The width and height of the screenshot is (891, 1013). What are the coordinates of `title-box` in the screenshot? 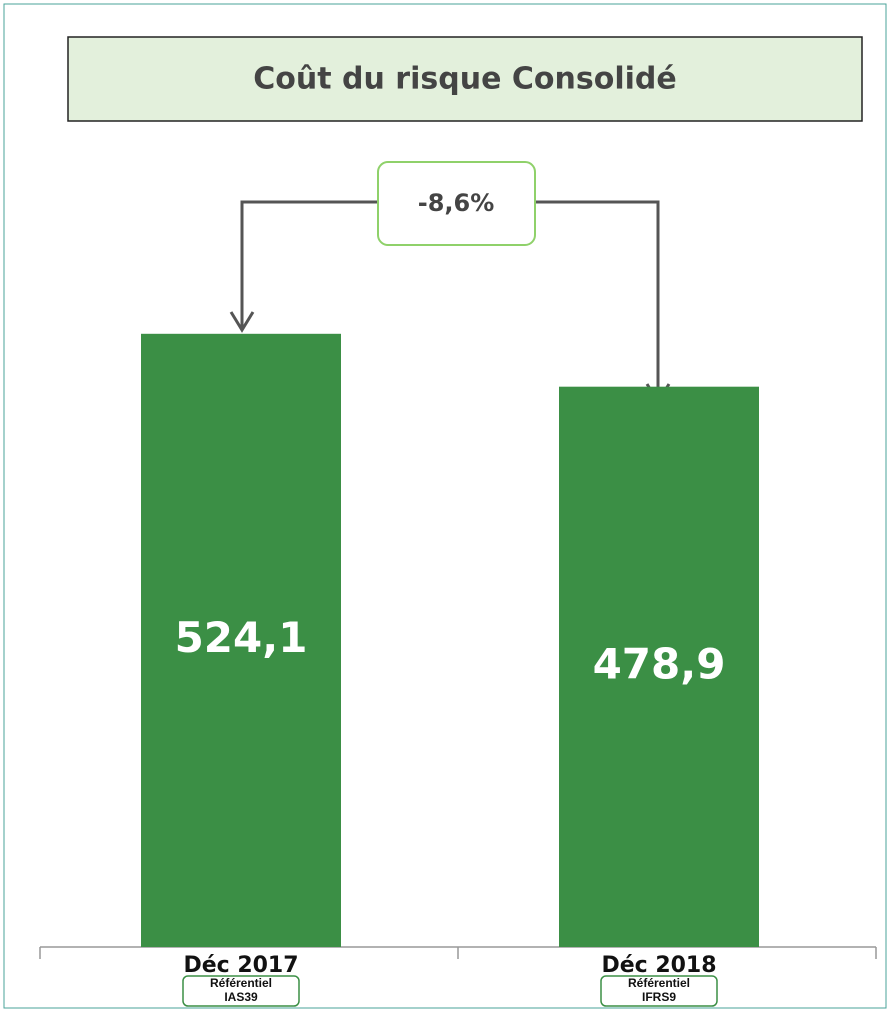 It's located at (465, 79).